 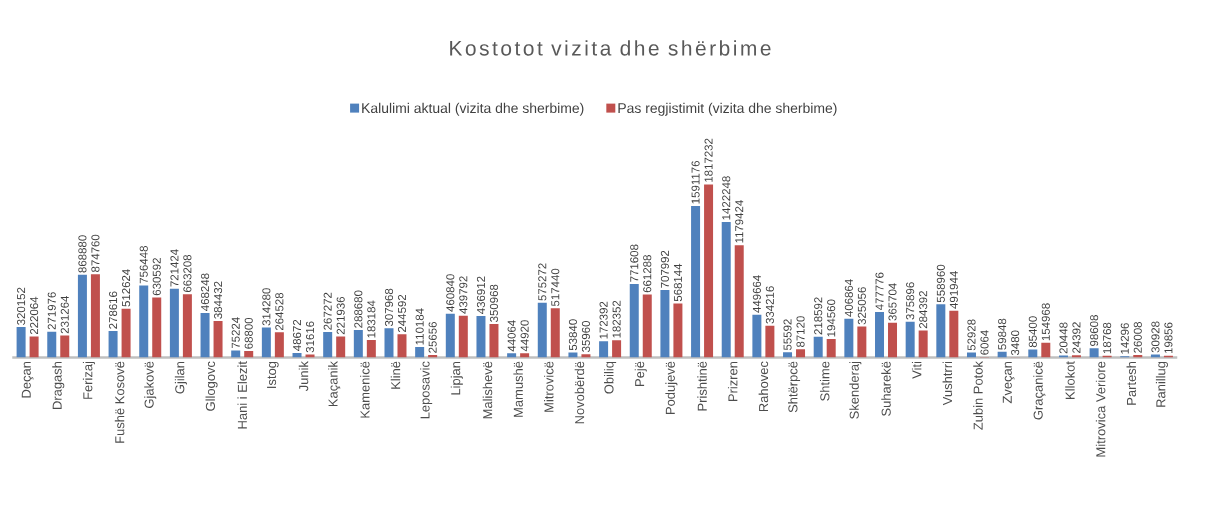 What do you see at coordinates (769, 305) in the screenshot?
I see `data-label: 334216` at bounding box center [769, 305].